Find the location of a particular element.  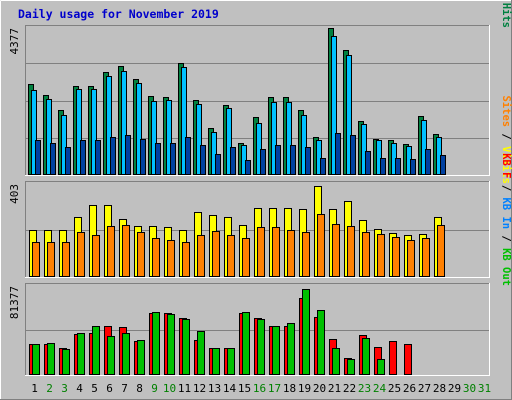

y-axis-legend: KB F / KB In / KB Out is located at coordinates (506, 219).